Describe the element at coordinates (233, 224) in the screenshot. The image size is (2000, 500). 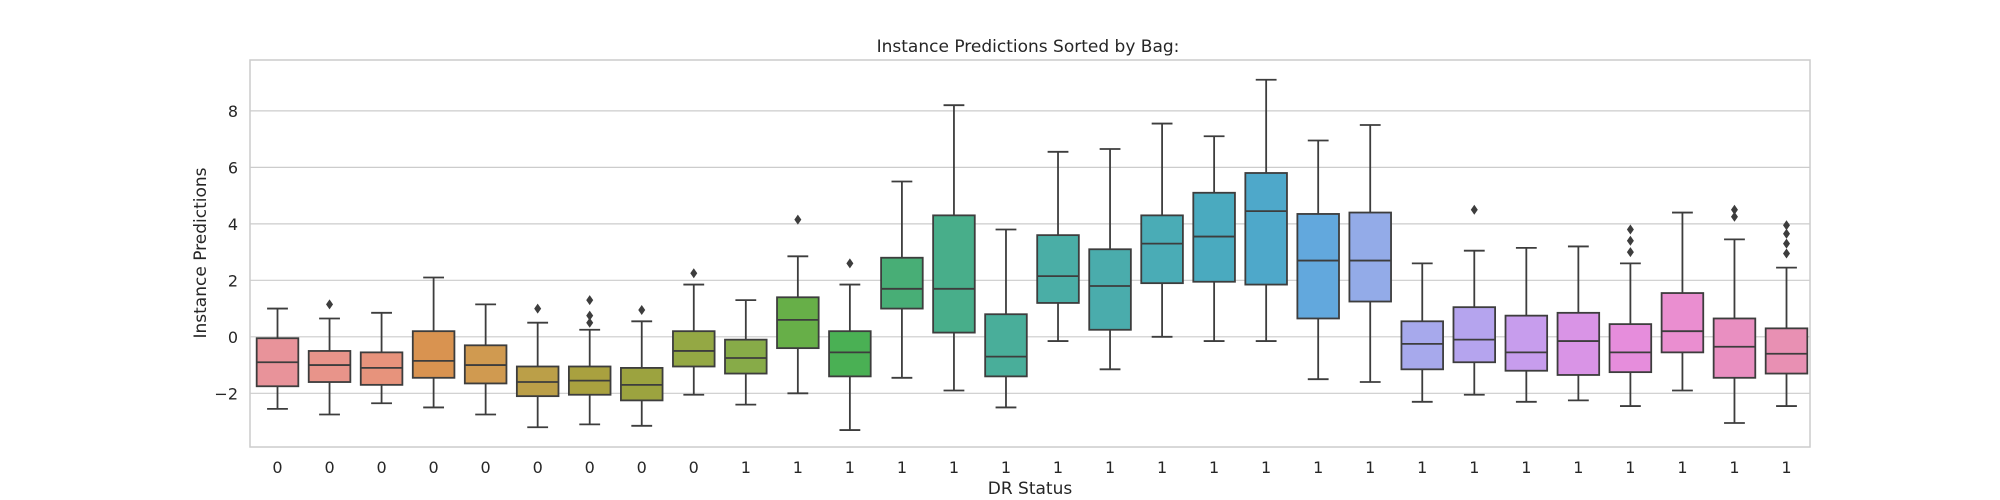
I see `y-tick-label: 4` at that location.